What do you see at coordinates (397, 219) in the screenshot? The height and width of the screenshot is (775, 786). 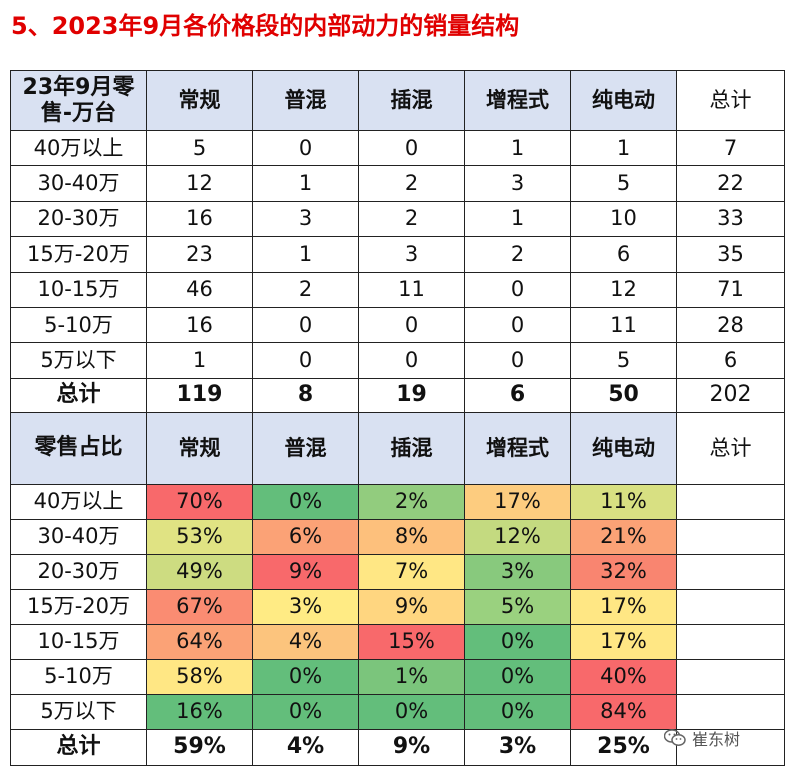 I see `sales-row: 20-30万 16 3 2 1 10 33` at bounding box center [397, 219].